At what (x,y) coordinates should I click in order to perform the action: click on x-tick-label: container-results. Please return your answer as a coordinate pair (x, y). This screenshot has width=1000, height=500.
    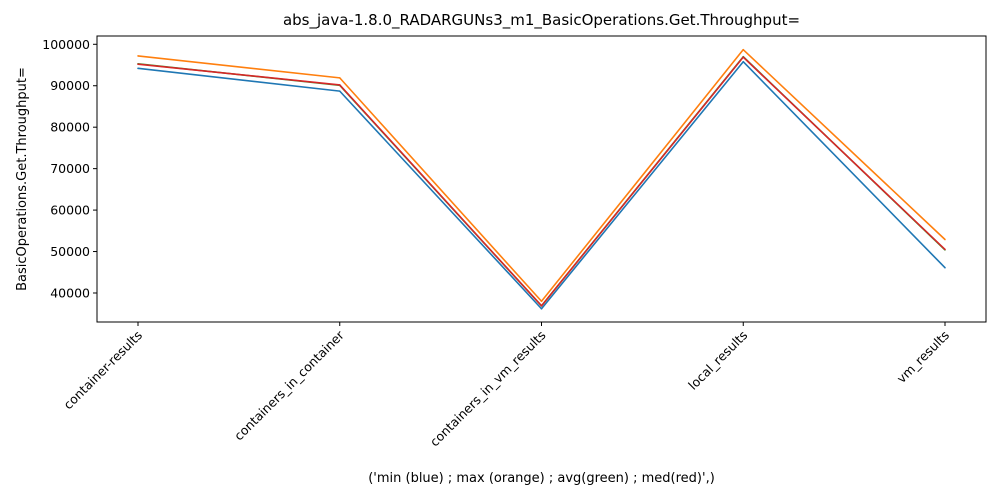
    Looking at the image, I should click on (102, 370).